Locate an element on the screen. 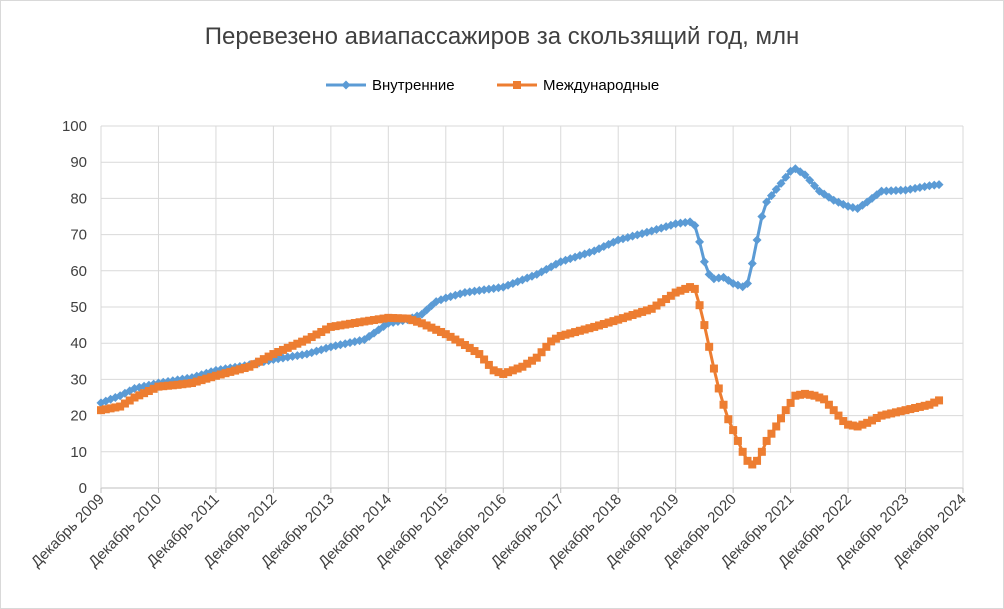 This screenshot has height=609, width=1004. y-tick-label: 50 is located at coordinates (78, 307).